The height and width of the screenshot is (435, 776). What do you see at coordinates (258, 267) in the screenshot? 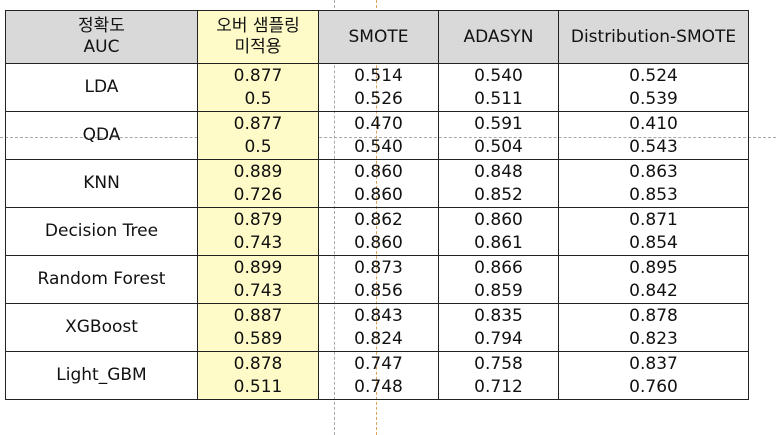
I see `accuracy-value: 0.899` at bounding box center [258, 267].